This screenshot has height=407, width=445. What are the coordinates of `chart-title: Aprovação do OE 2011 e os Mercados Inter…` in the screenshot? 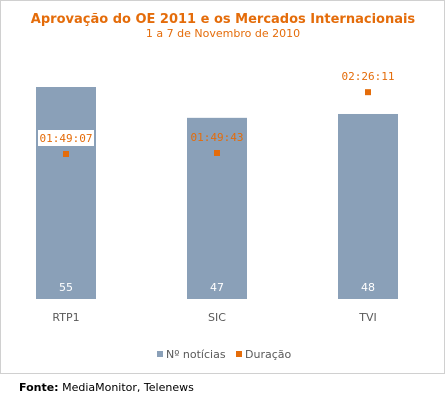 It's located at (223, 19).